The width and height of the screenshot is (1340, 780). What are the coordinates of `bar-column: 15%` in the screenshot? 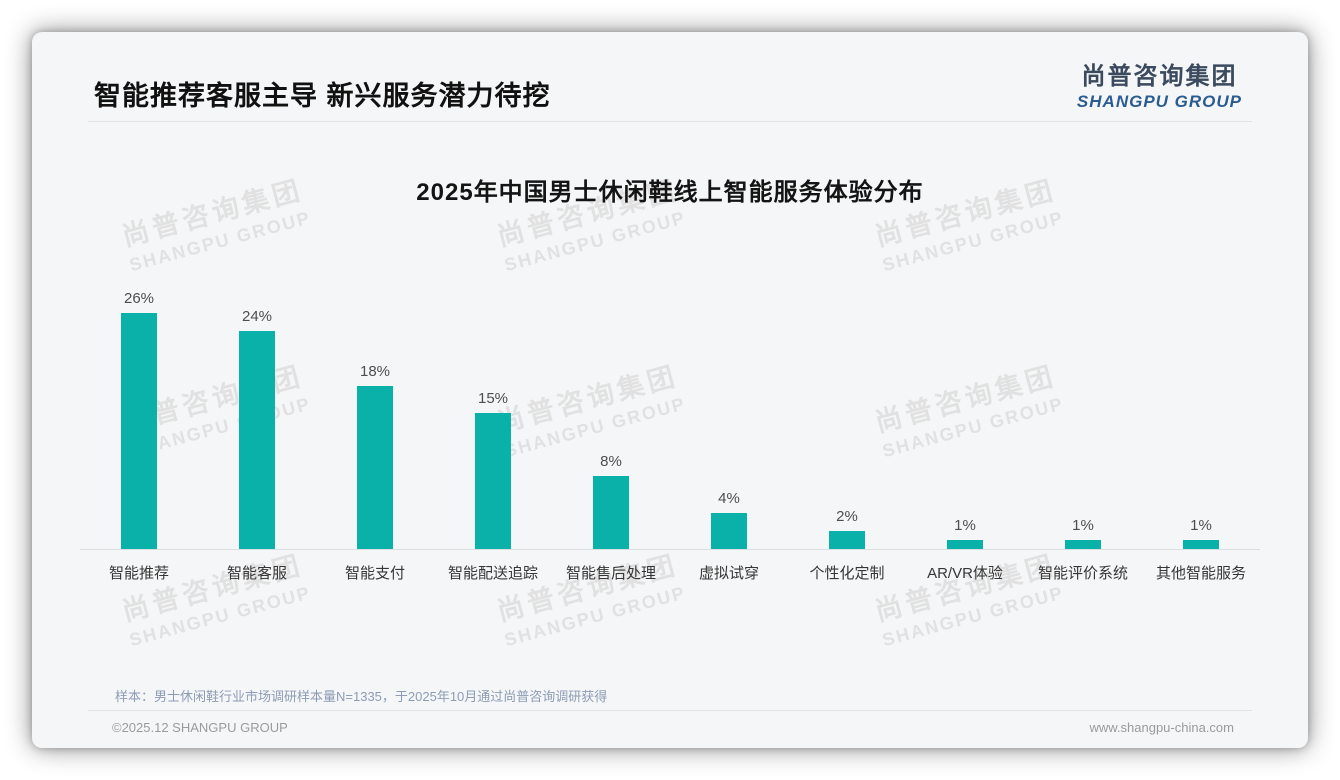 It's located at (493, 410).